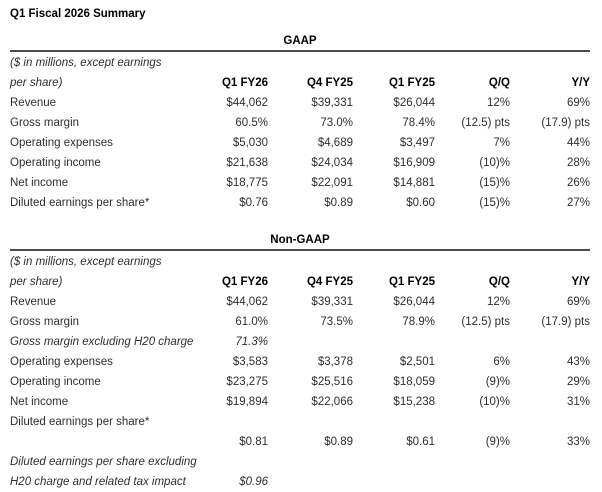 The height and width of the screenshot is (492, 602). I want to click on cell-value: 60.5%, so click(251, 123).